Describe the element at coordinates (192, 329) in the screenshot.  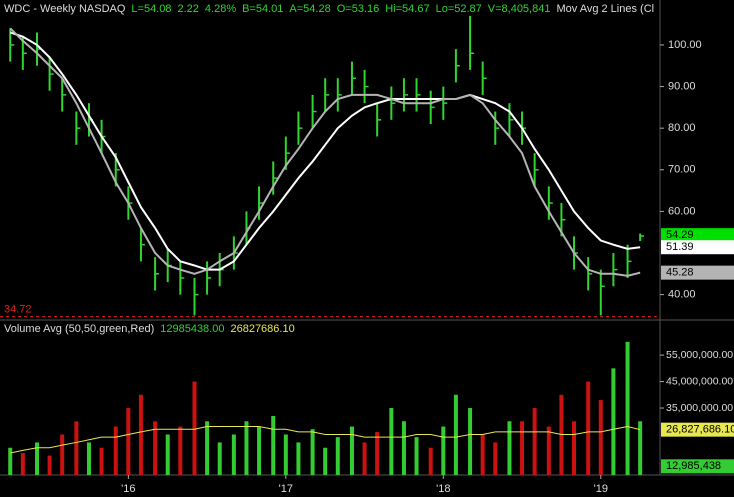
I see `volume-readout: 12985438.00` at that location.